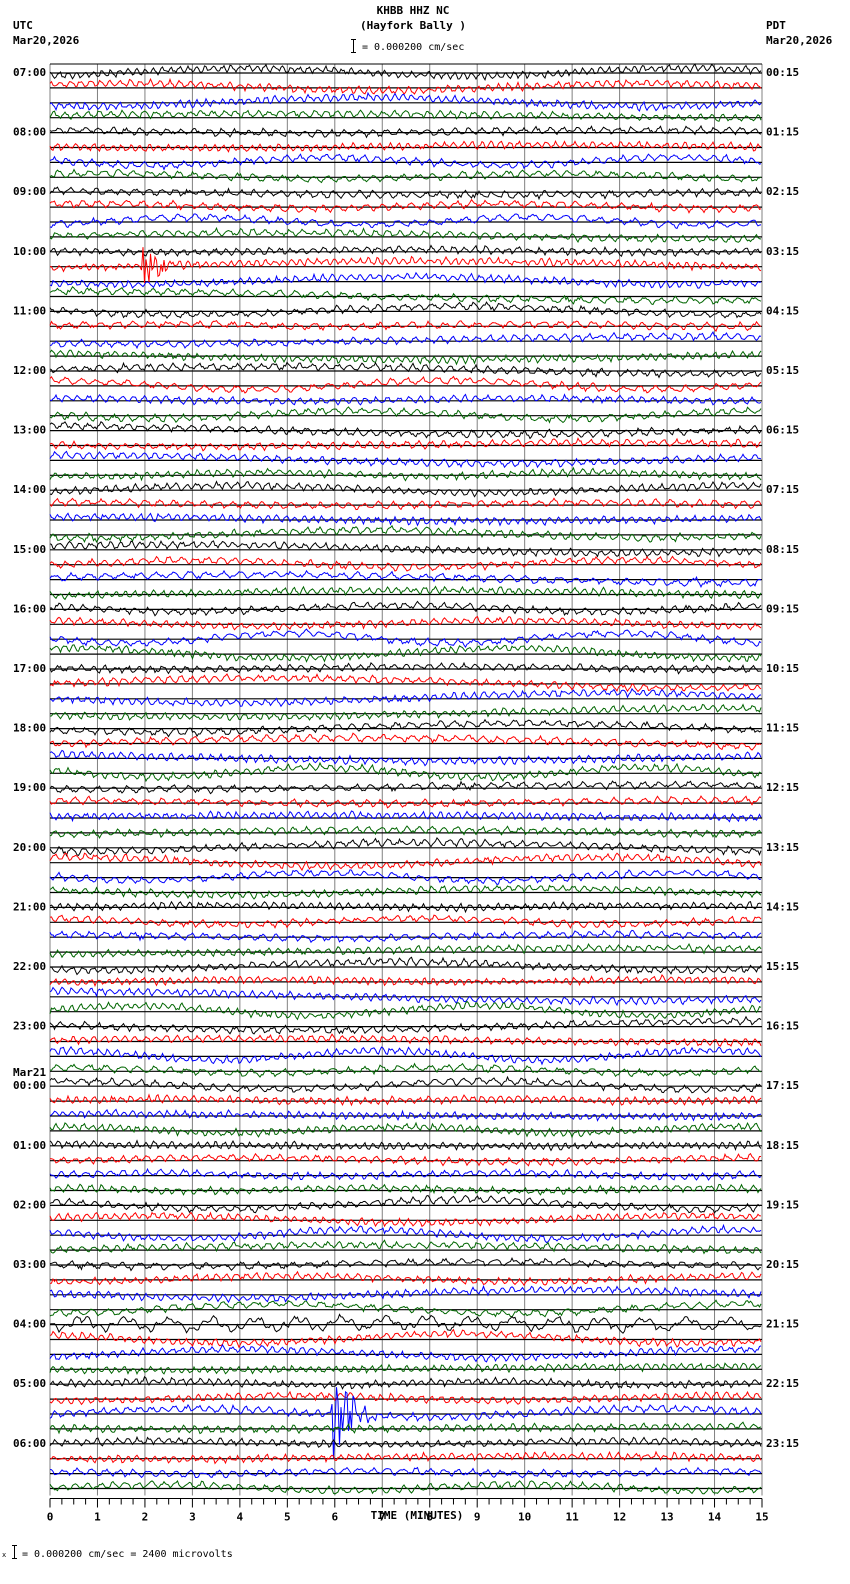 Image resolution: width=850 pixels, height=1584 pixels. I want to click on pdt-hour-label: 19:15, so click(782, 1204).